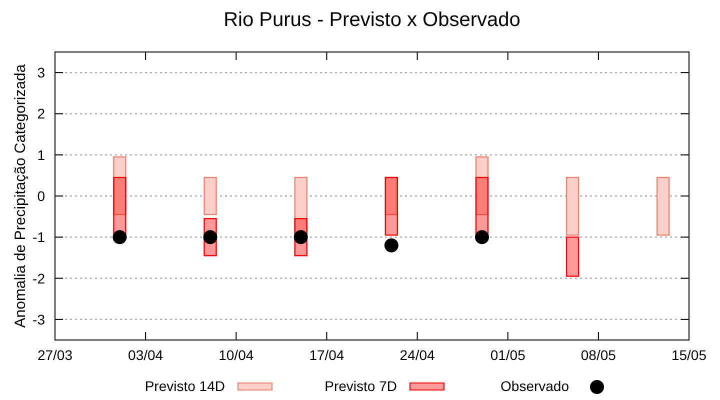 This screenshot has width=720, height=400. I want to click on y-tick-label: 2, so click(41, 114).